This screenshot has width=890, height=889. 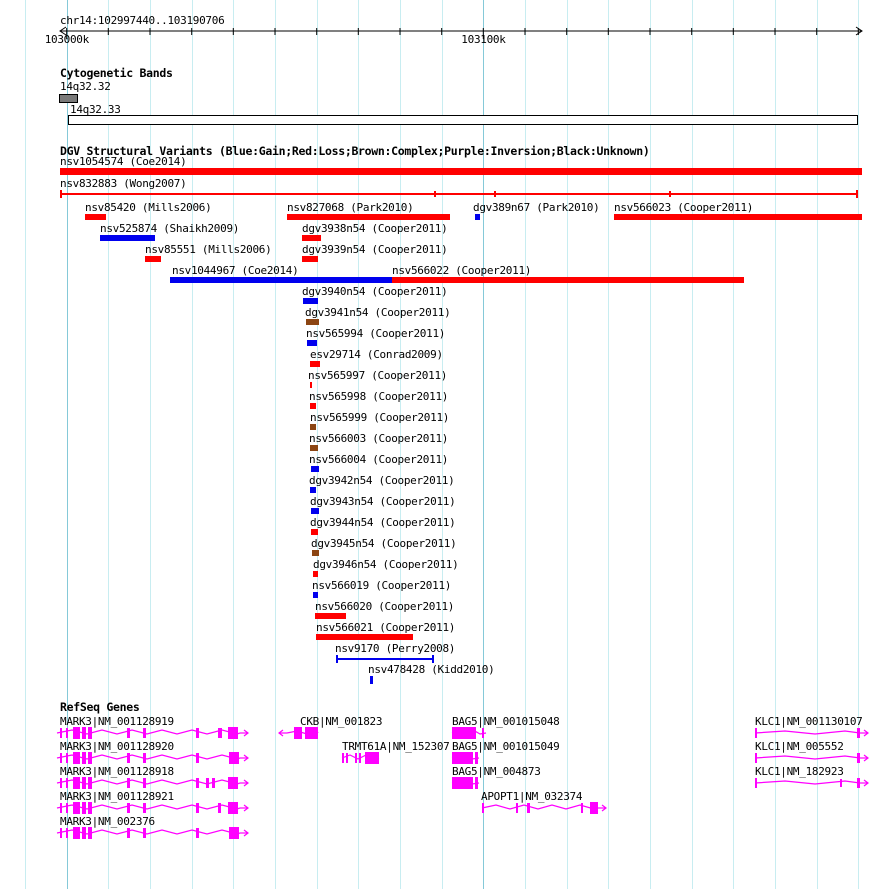 I want to click on gene-label: CKB|NM_001823, so click(x=341, y=721).